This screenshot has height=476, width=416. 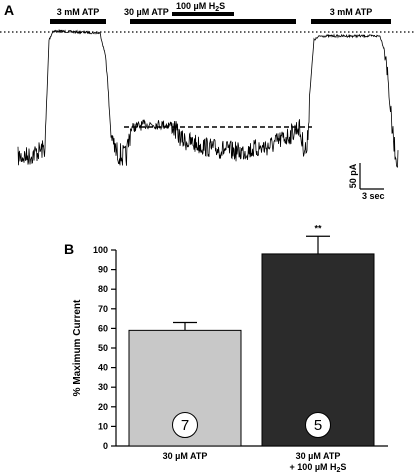 I want to click on bar-label-h2s: 100 µM H2S, so click(x=200, y=7).